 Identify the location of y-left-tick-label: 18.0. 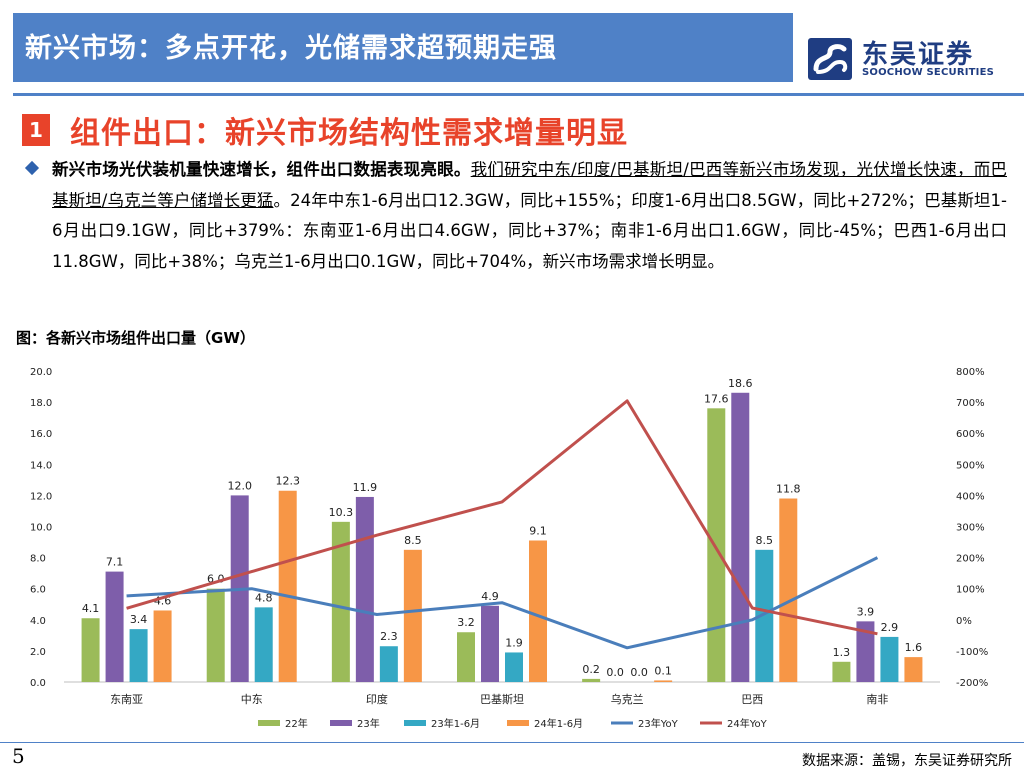
(41, 403).